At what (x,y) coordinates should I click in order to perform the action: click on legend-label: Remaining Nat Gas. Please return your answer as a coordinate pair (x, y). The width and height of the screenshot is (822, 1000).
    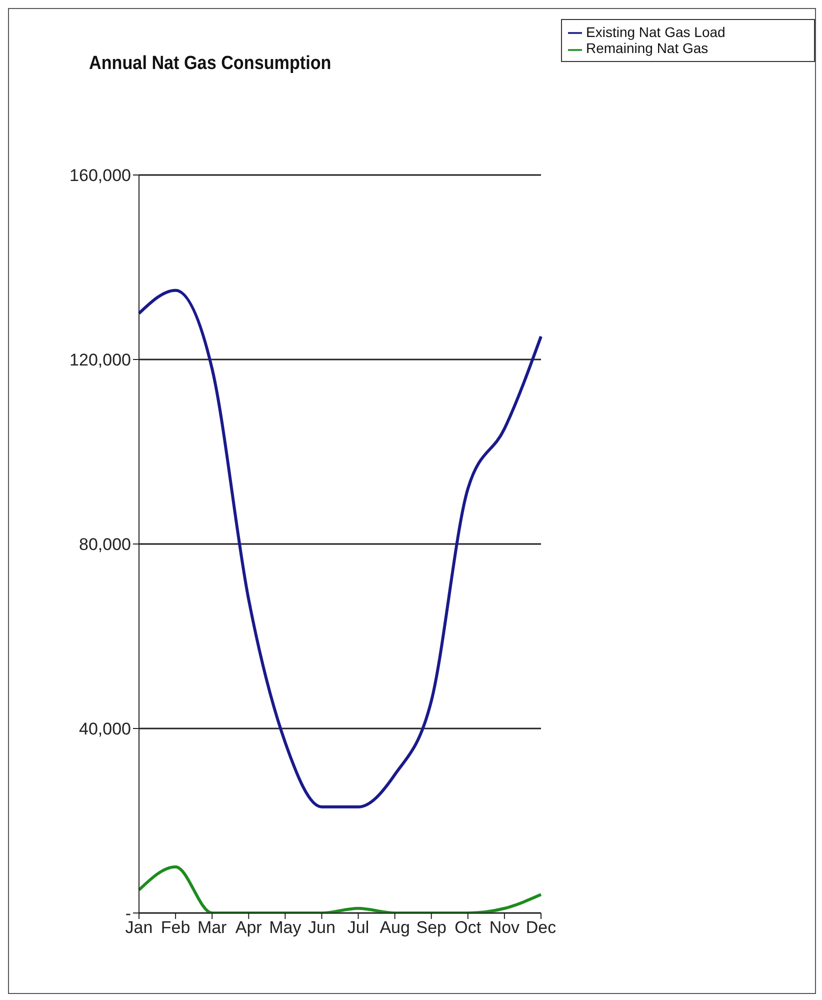
    Looking at the image, I should click on (647, 48).